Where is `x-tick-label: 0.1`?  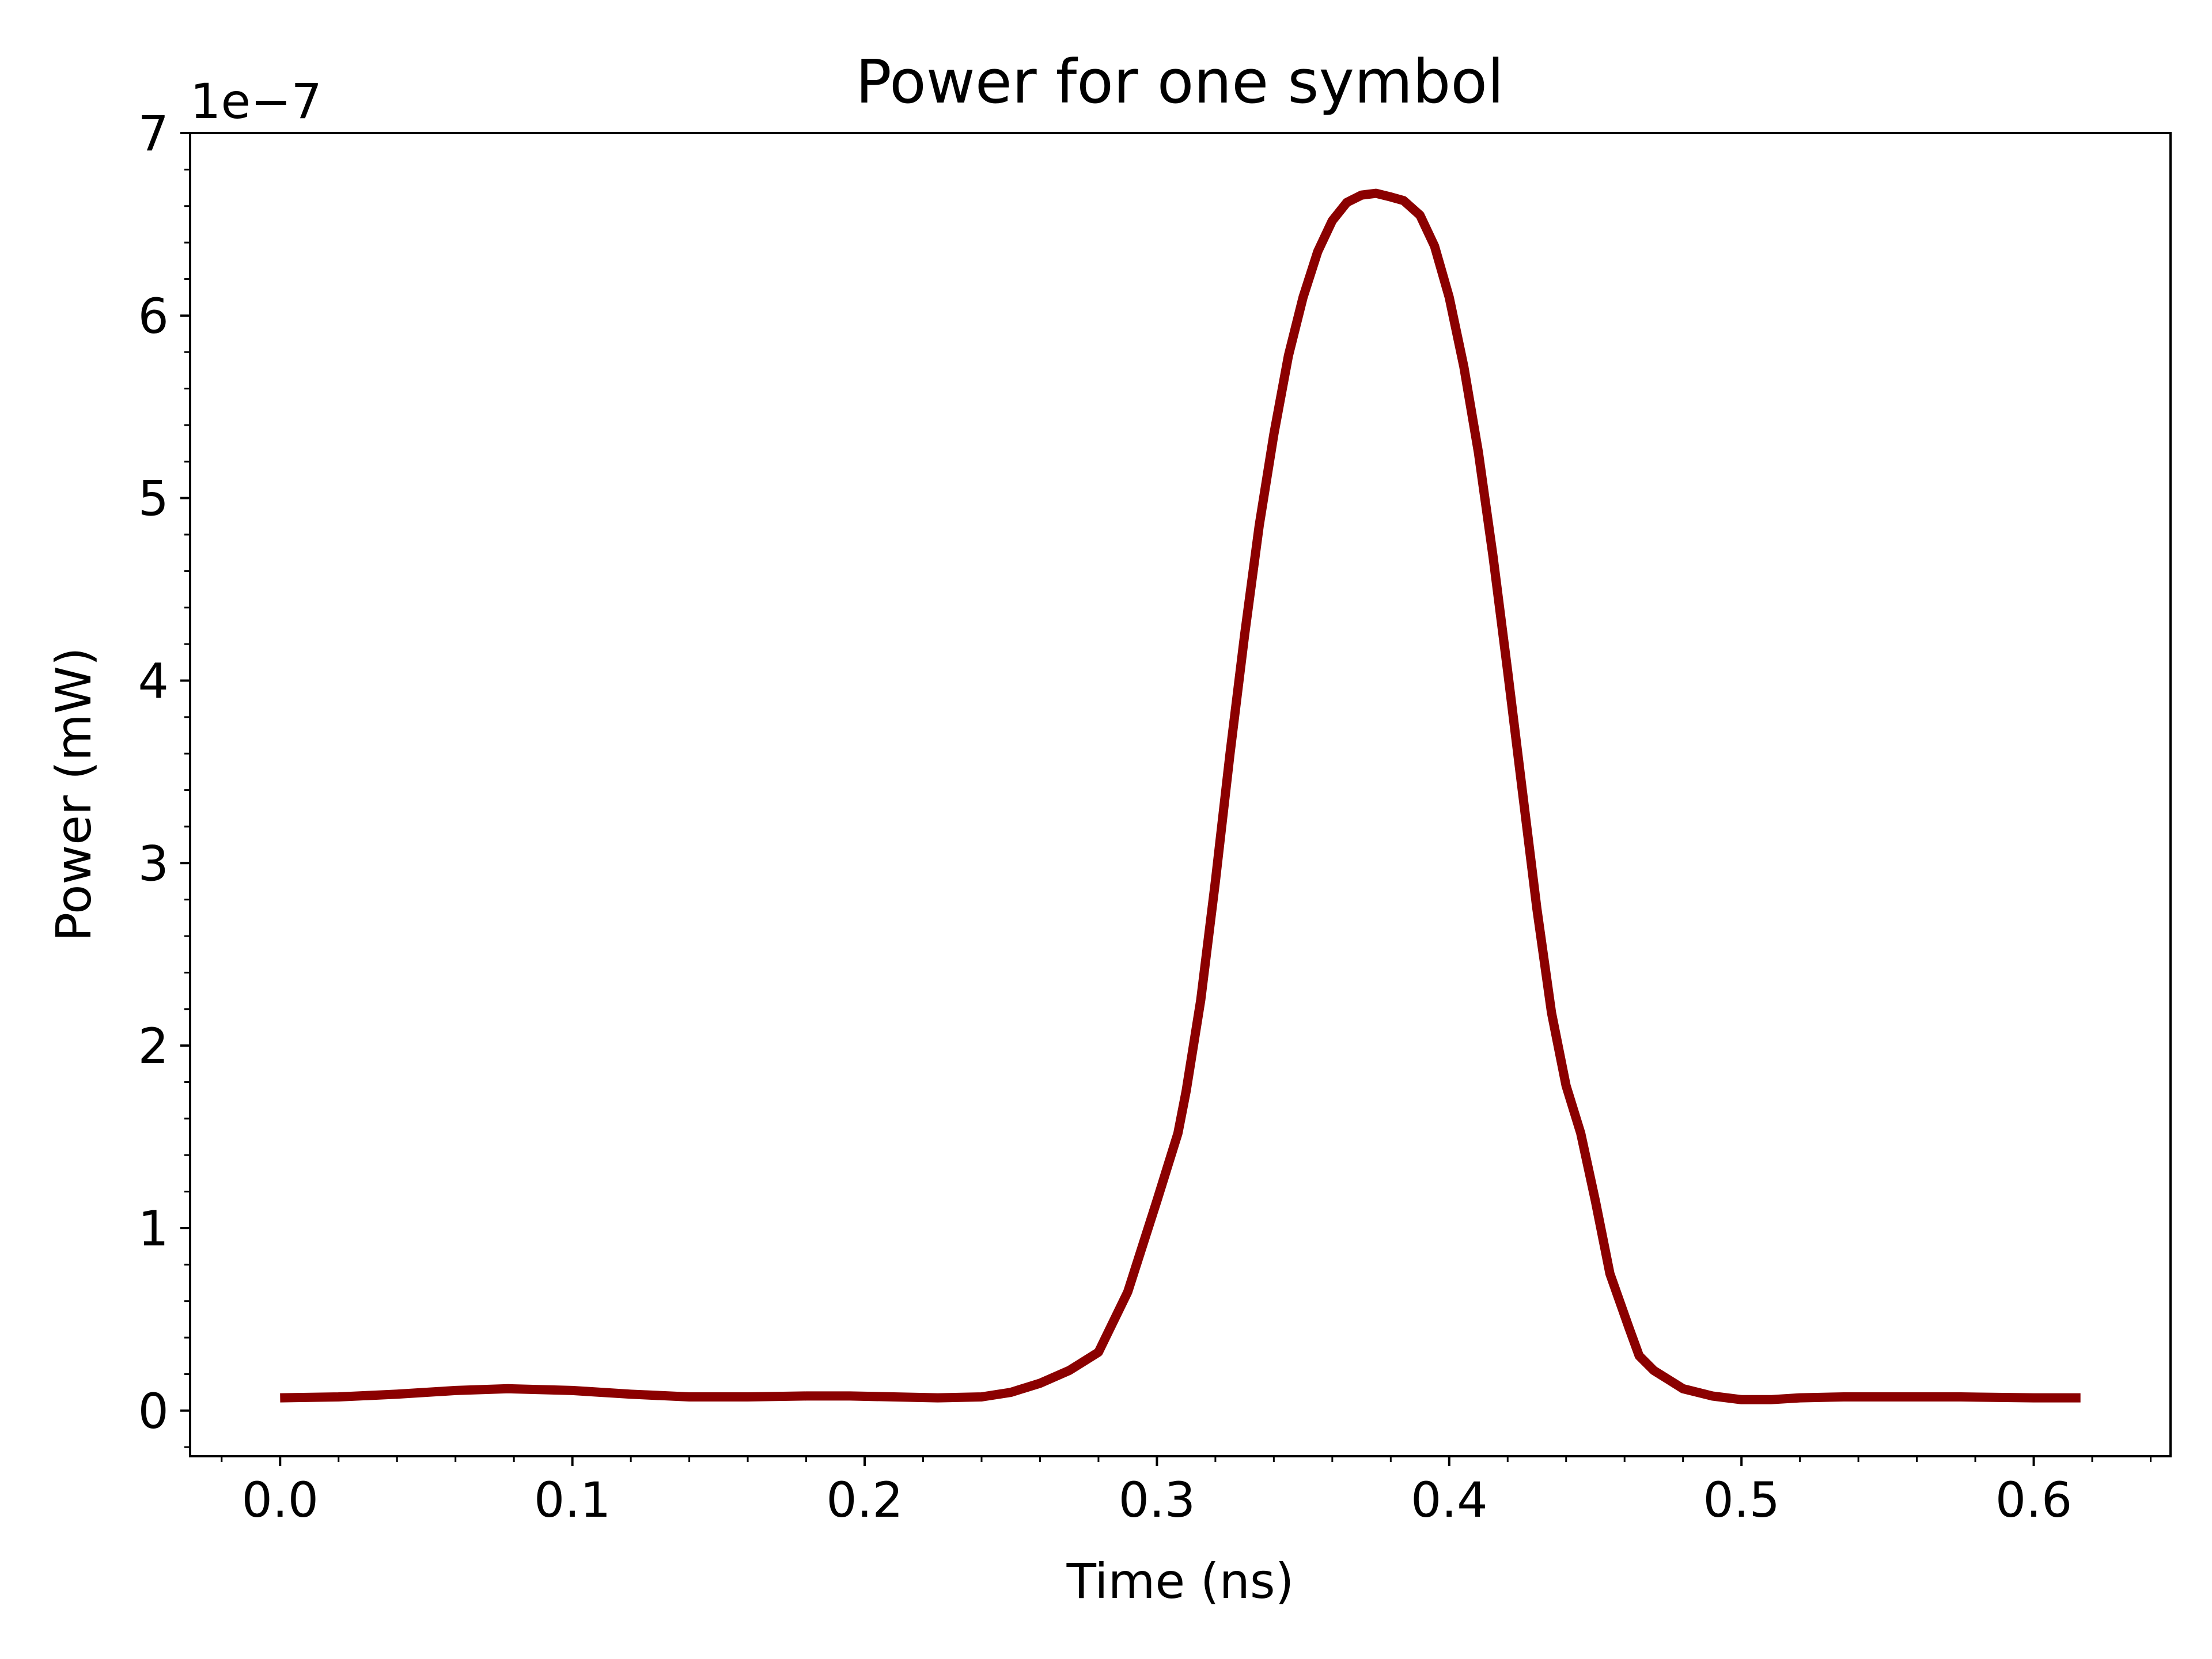
x-tick-label: 0.1 is located at coordinates (572, 1500).